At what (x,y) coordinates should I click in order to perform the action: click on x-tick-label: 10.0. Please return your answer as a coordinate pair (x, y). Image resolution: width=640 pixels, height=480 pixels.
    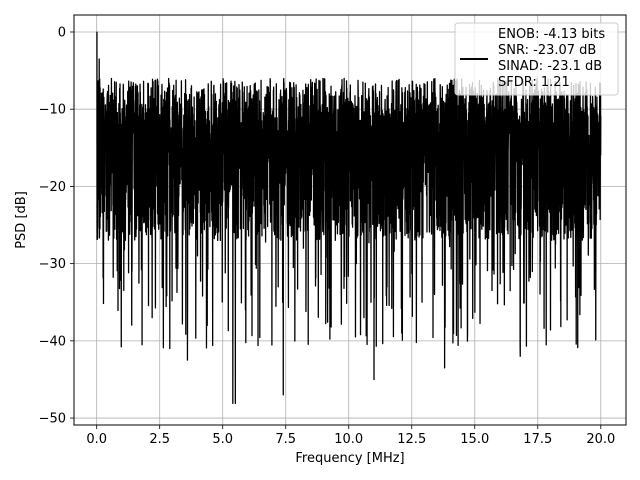
    Looking at the image, I should click on (348, 439).